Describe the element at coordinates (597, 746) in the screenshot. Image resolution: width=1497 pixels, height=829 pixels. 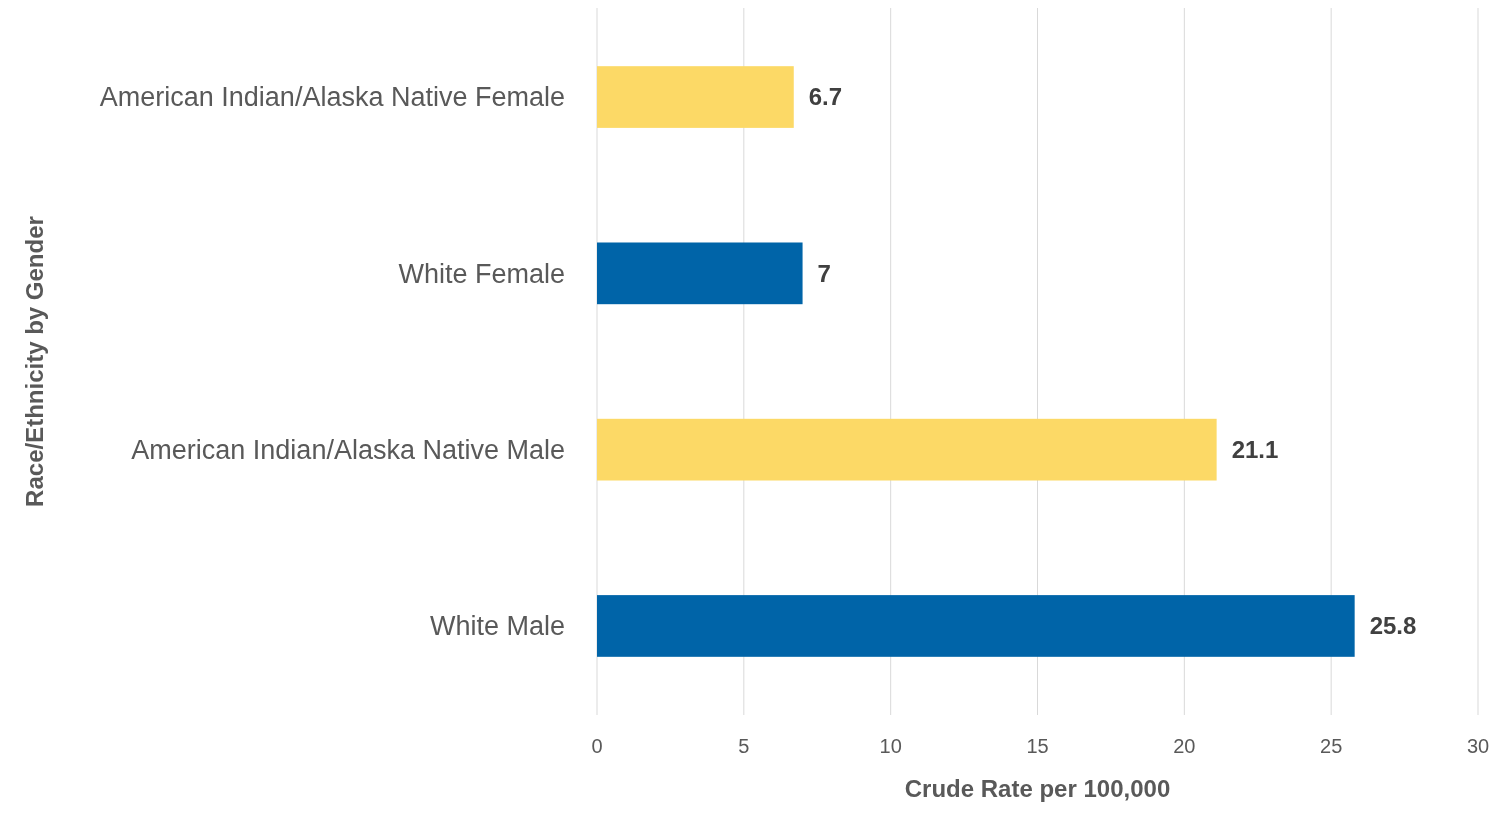
I see `x-tick-label: 0` at that location.